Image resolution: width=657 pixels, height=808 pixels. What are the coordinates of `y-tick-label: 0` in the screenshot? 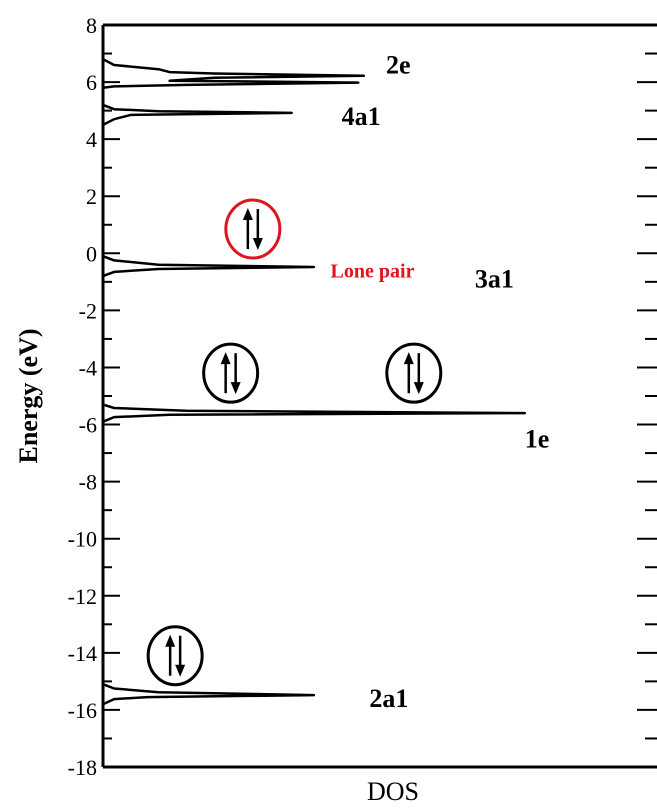 It's located at (91, 253).